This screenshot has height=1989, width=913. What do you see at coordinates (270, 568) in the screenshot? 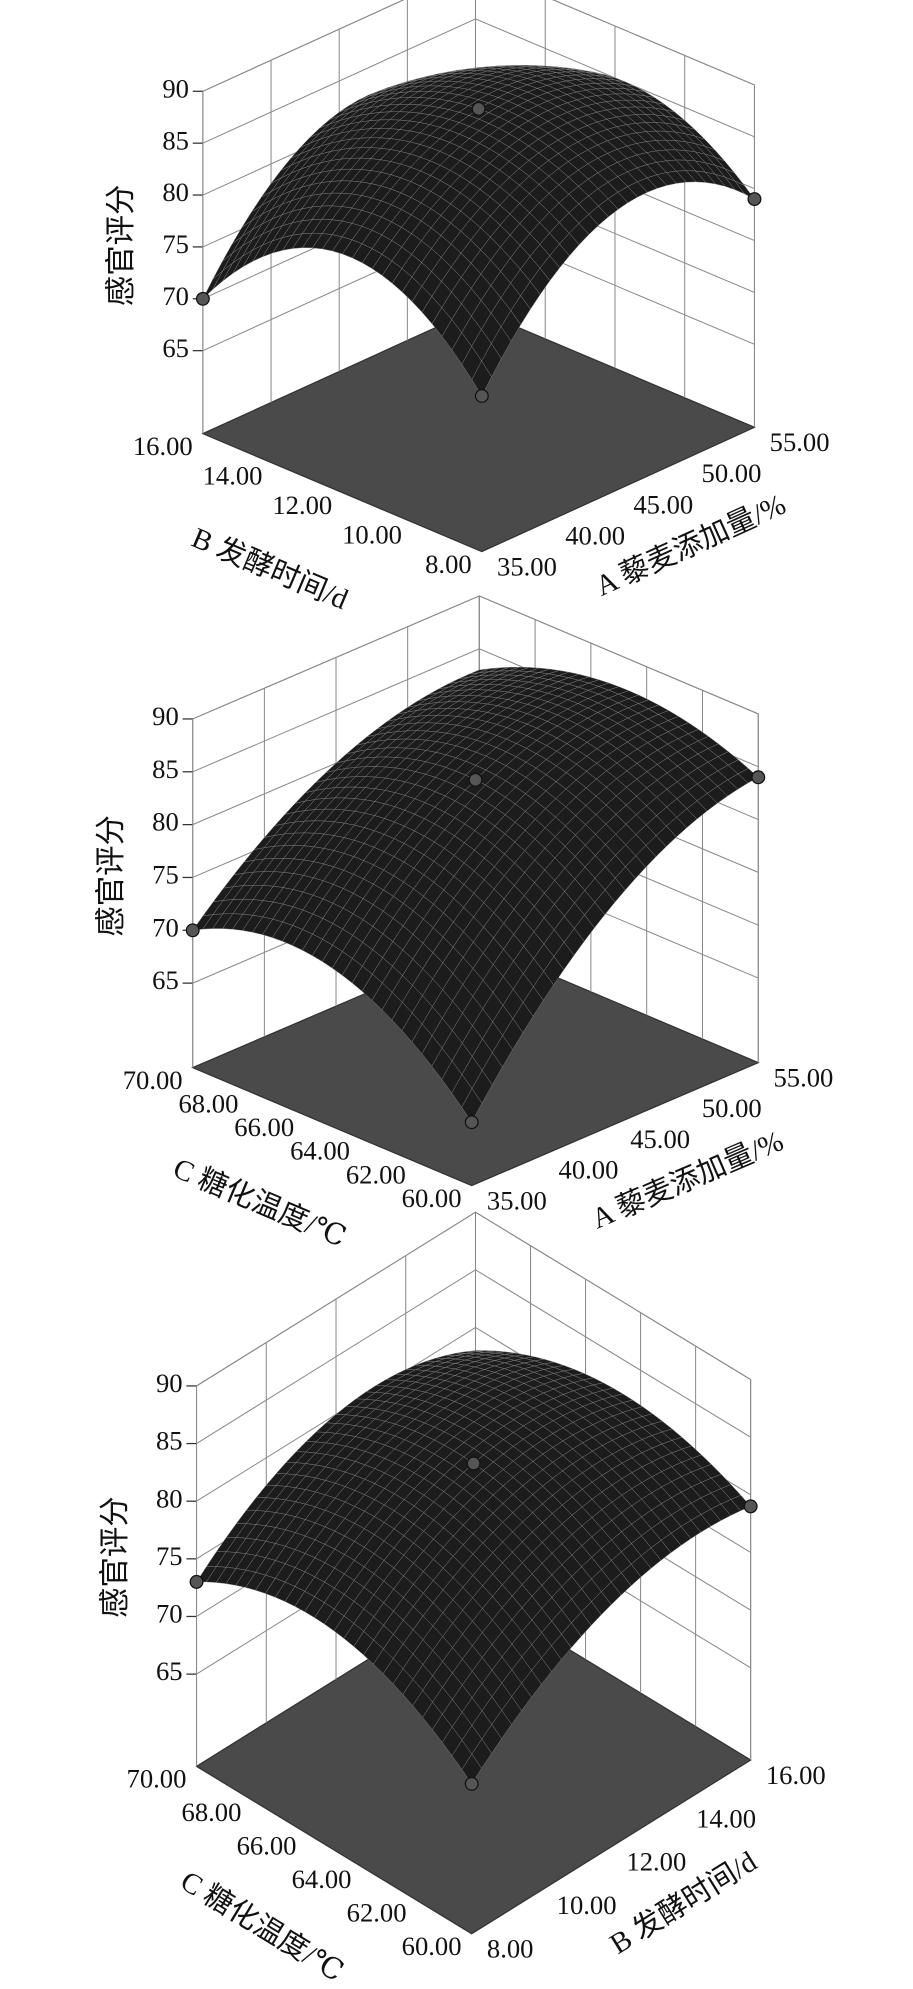
I see `y-axis-title: B 发酵时间/d` at bounding box center [270, 568].